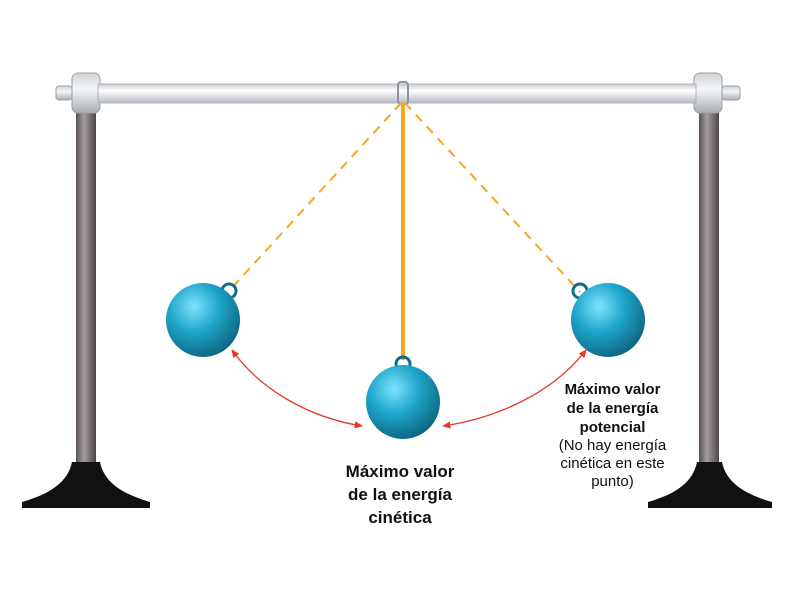 This screenshot has height=600, width=800. Describe the element at coordinates (400, 517) in the screenshot. I see `kinetic-label-line3: cinética` at that location.